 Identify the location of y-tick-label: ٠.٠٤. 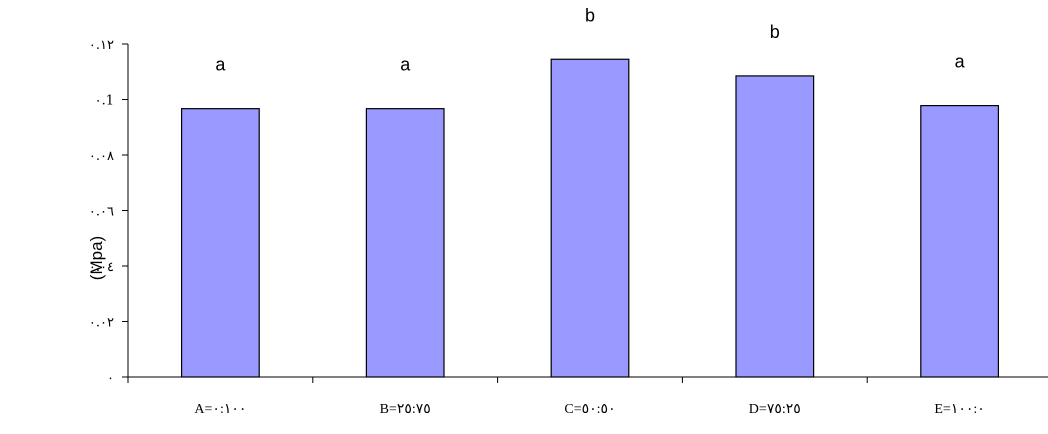
(101, 267).